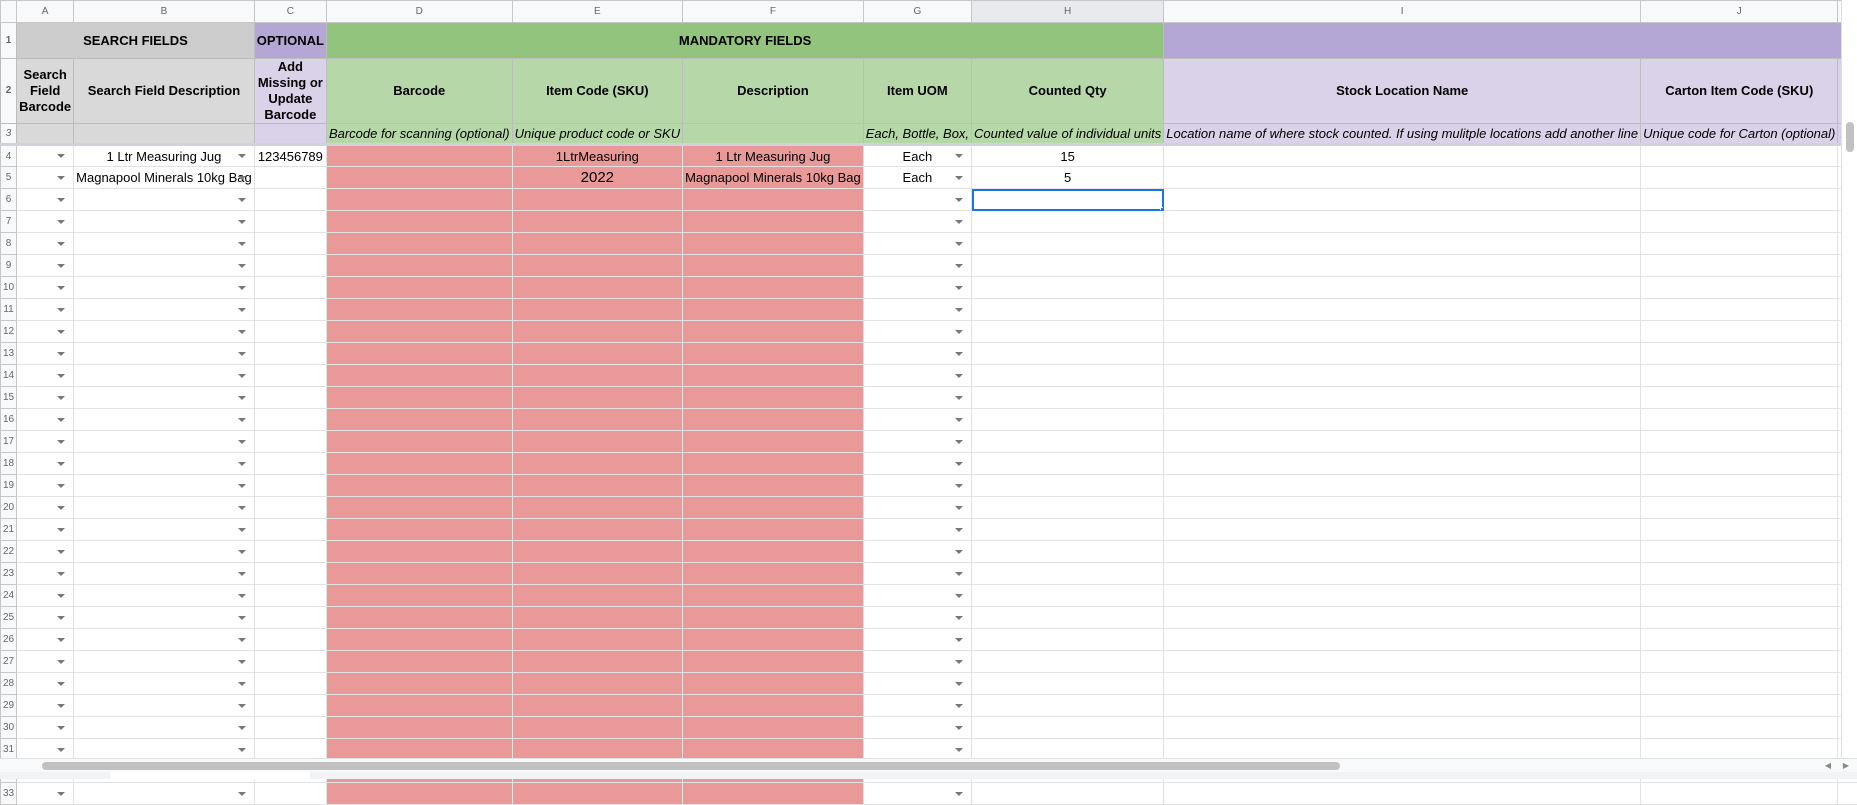  Describe the element at coordinates (419, 309) in the screenshot. I see `cell-D11` at that location.